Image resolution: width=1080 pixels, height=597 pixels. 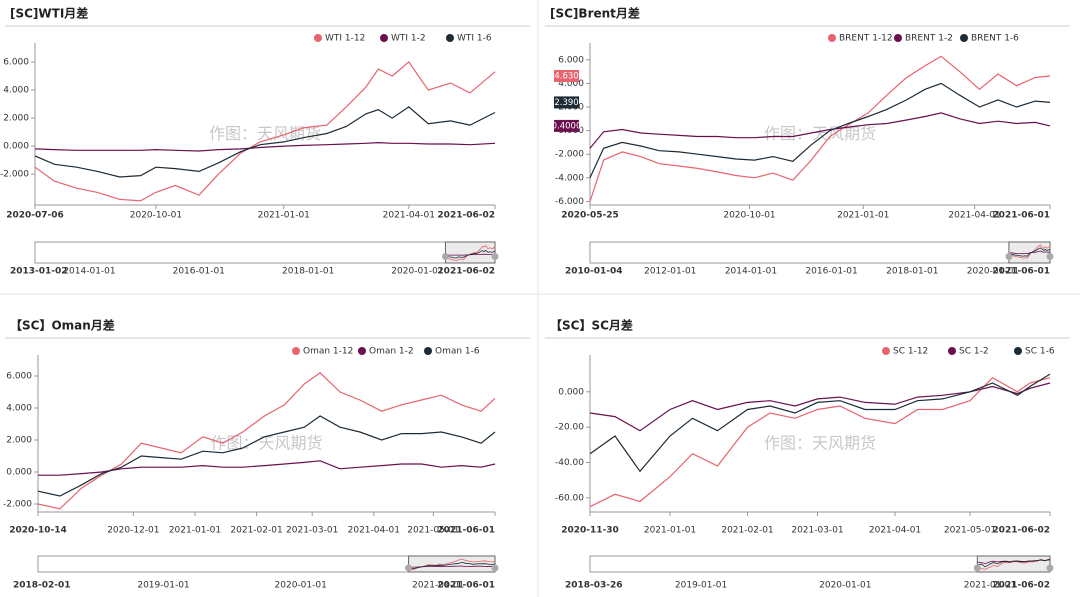 What do you see at coordinates (970, 531) in the screenshot?
I see `x-tick-label: 2021-05-01` at bounding box center [970, 531].